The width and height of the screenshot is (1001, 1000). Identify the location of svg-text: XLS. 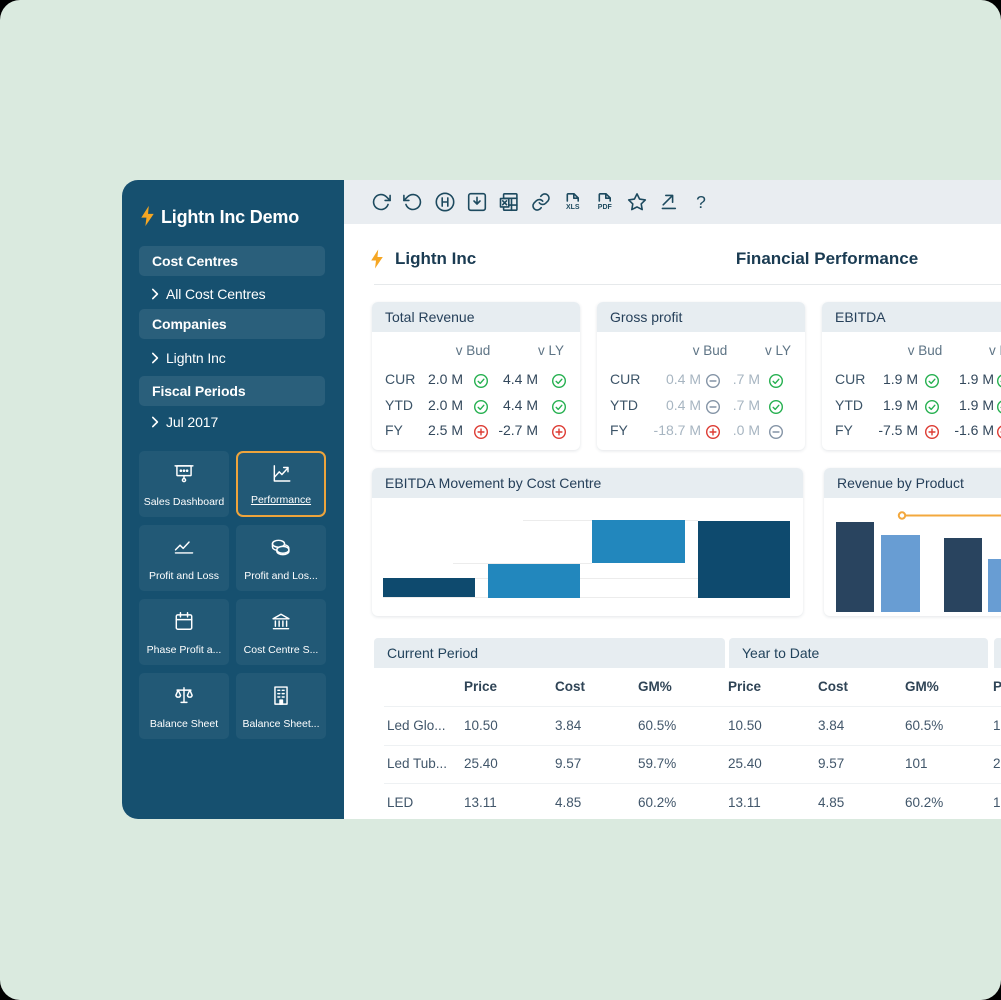
(573, 207).